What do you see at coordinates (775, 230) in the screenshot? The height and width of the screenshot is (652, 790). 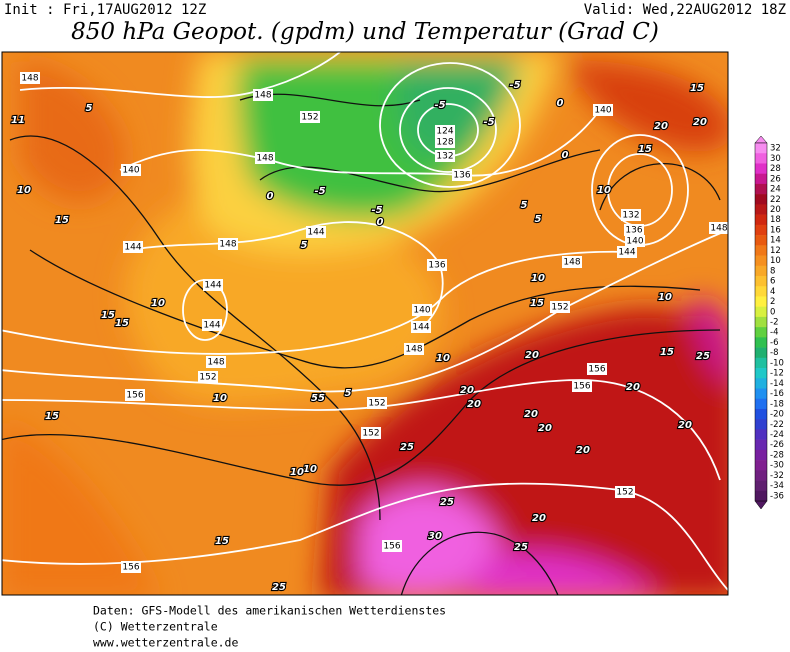 I see `colorbar-label: 16` at bounding box center [775, 230].